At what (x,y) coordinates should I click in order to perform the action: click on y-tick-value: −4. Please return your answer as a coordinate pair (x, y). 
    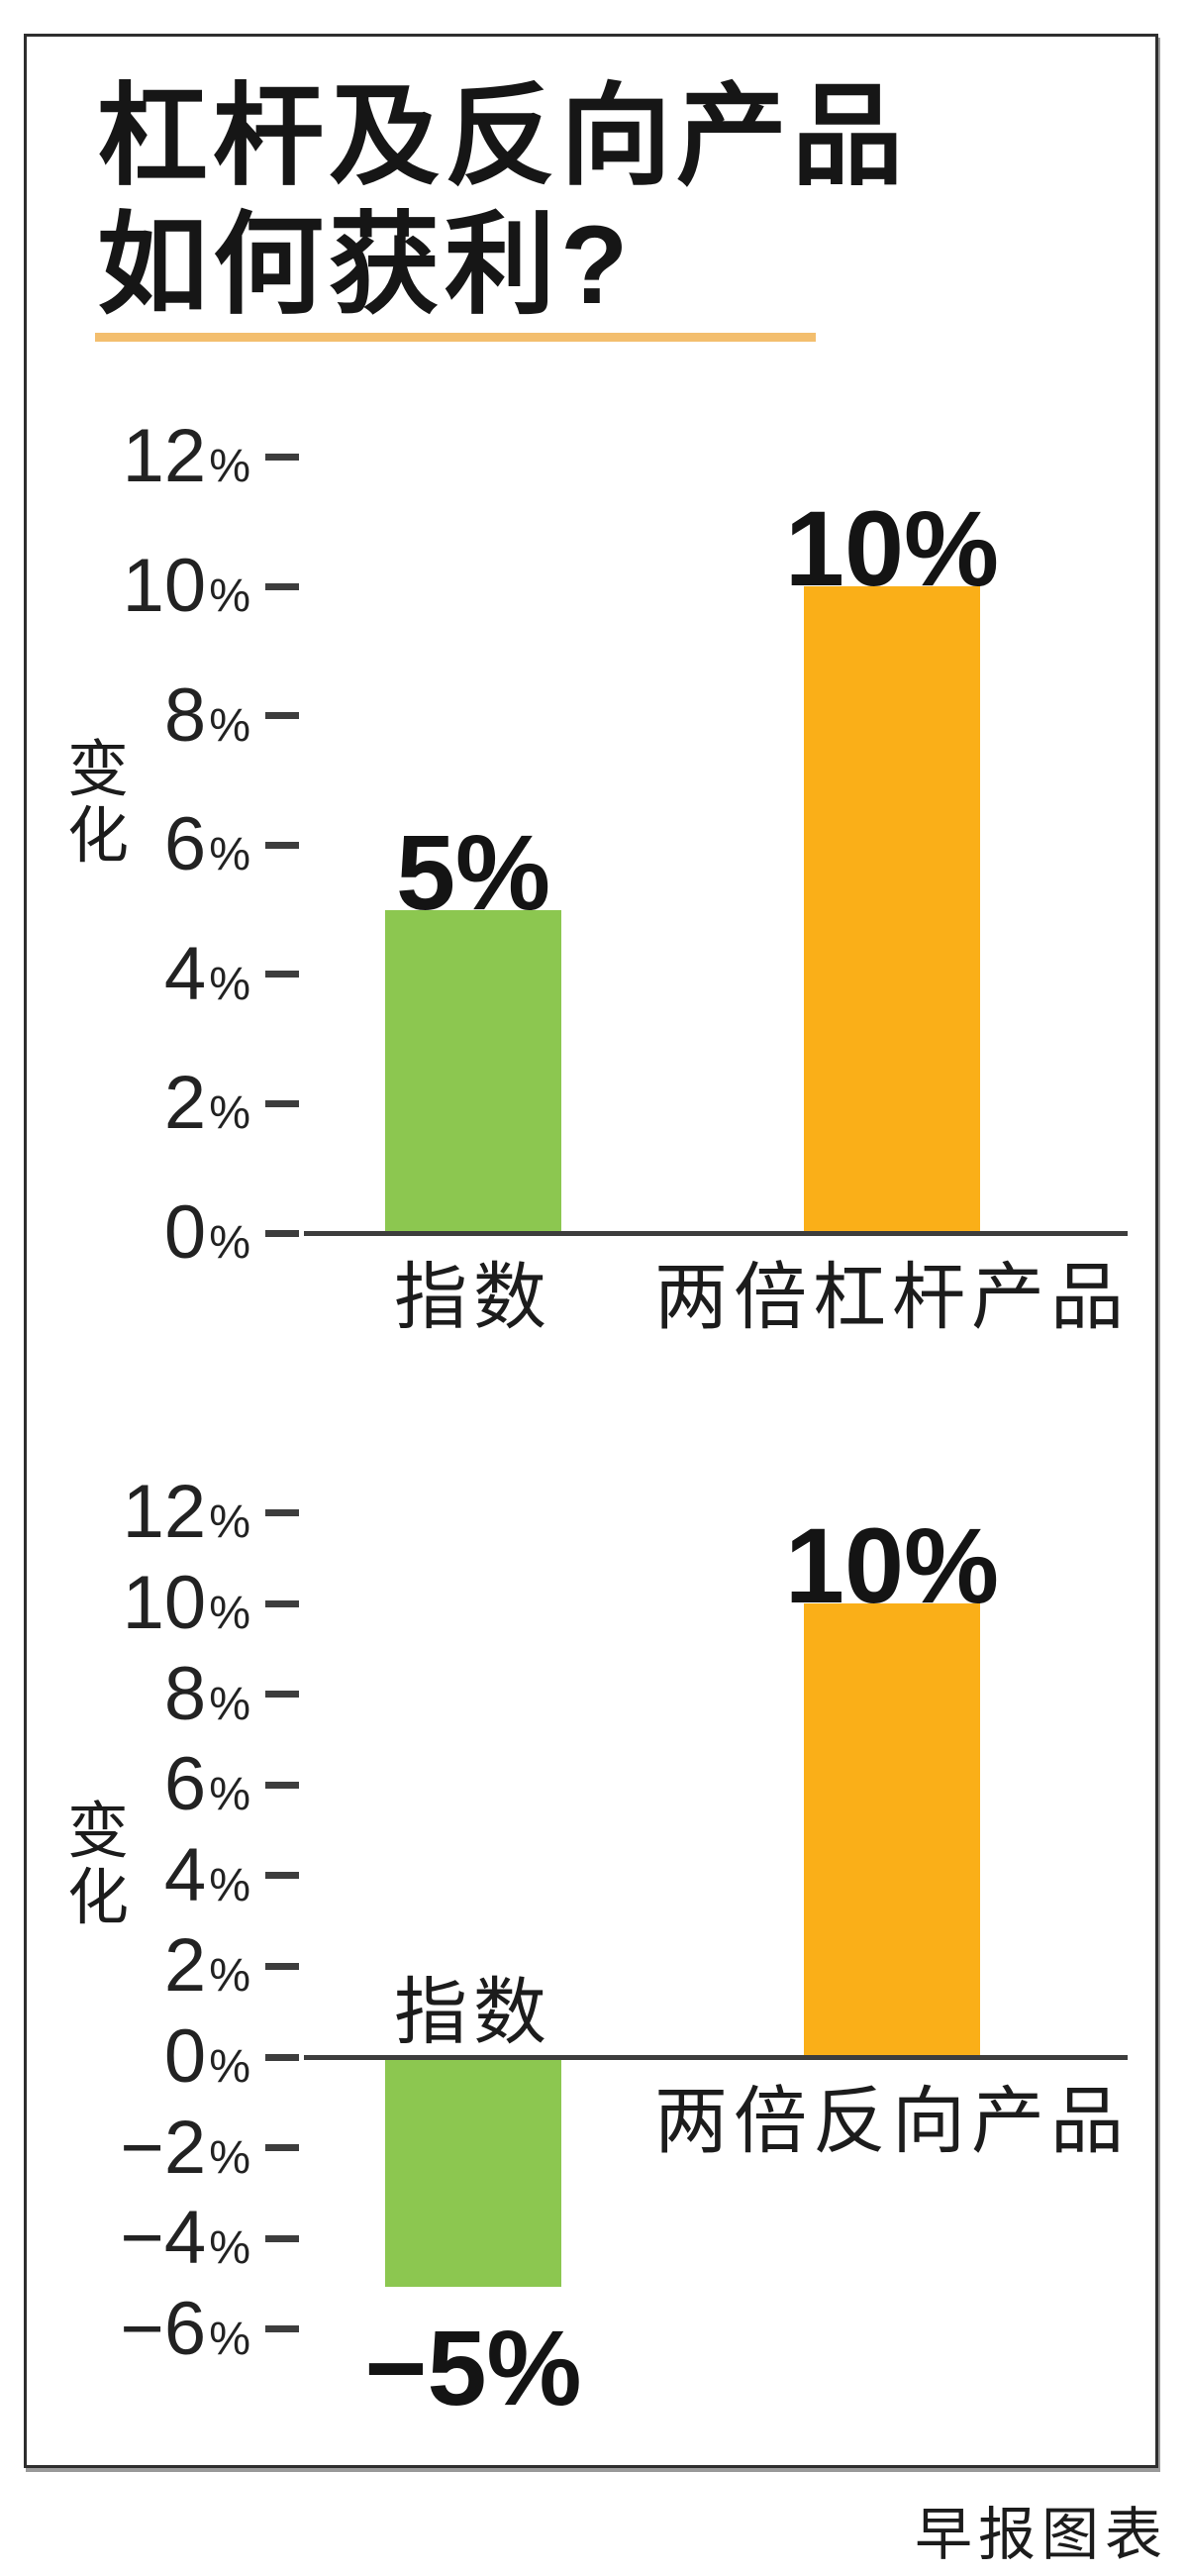
    Looking at the image, I should click on (163, 2238).